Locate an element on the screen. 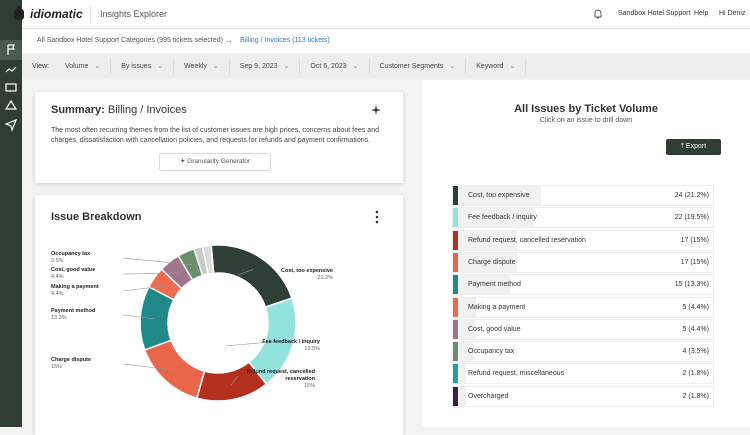 This screenshot has width=750, height=435. filter-chip: Oct 6, 2023 ⌄ is located at coordinates (335, 66).